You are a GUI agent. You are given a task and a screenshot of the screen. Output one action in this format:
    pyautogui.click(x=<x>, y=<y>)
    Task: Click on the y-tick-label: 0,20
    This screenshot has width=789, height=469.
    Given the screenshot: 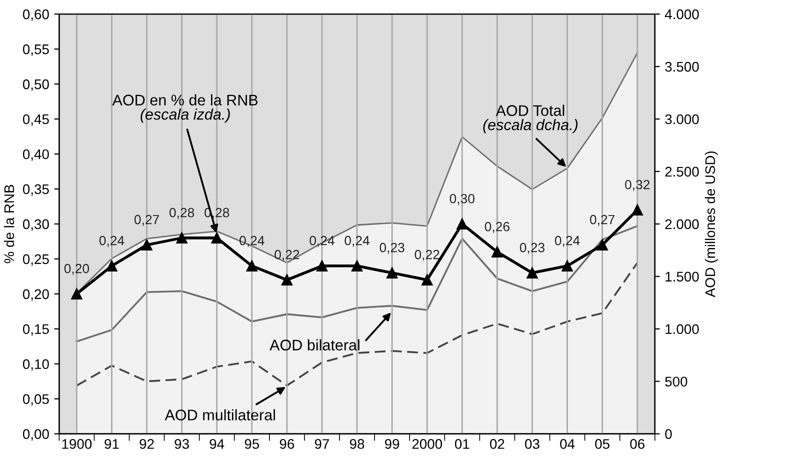 What is the action you would take?
    pyautogui.click(x=35, y=295)
    